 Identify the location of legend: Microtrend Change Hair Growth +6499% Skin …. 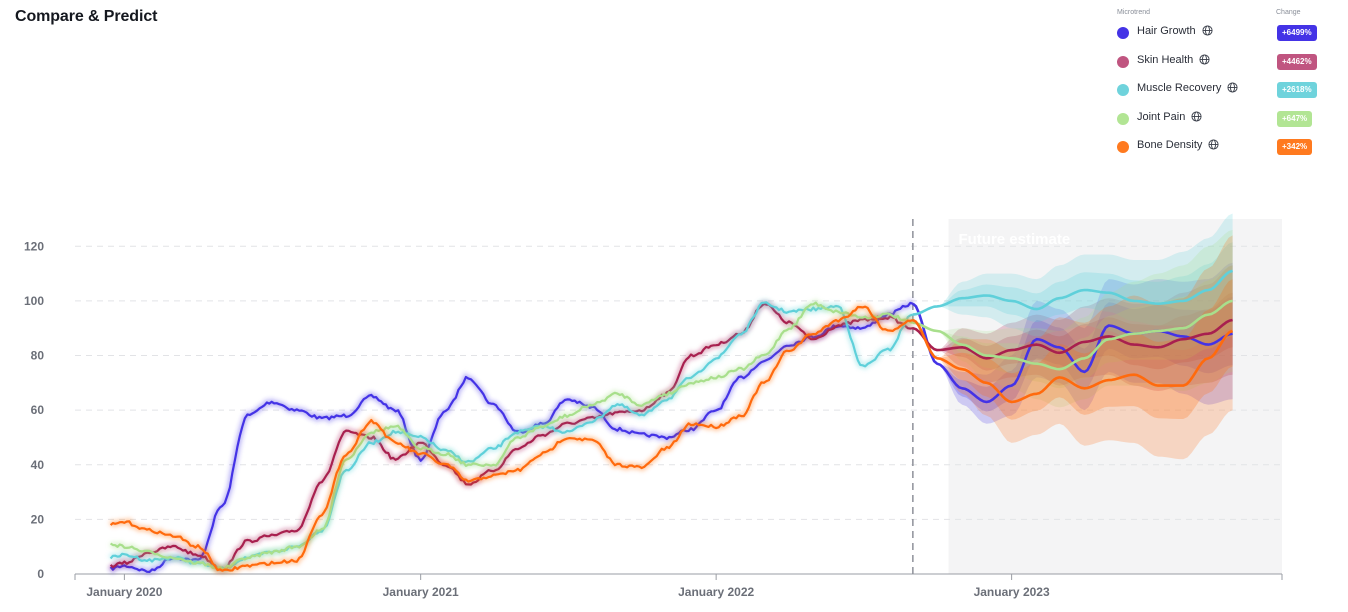
(1226, 86).